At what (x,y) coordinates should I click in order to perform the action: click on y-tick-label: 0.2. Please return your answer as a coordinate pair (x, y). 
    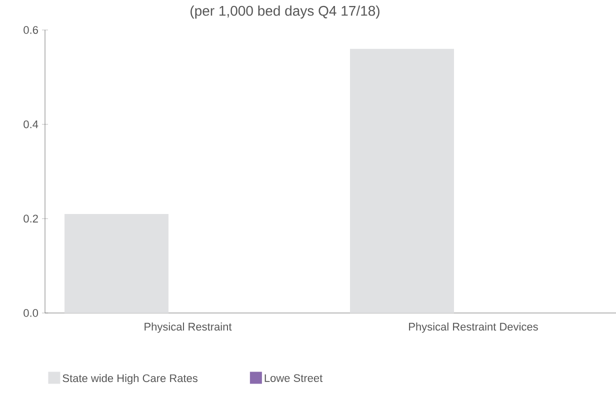
    Looking at the image, I should click on (31, 218).